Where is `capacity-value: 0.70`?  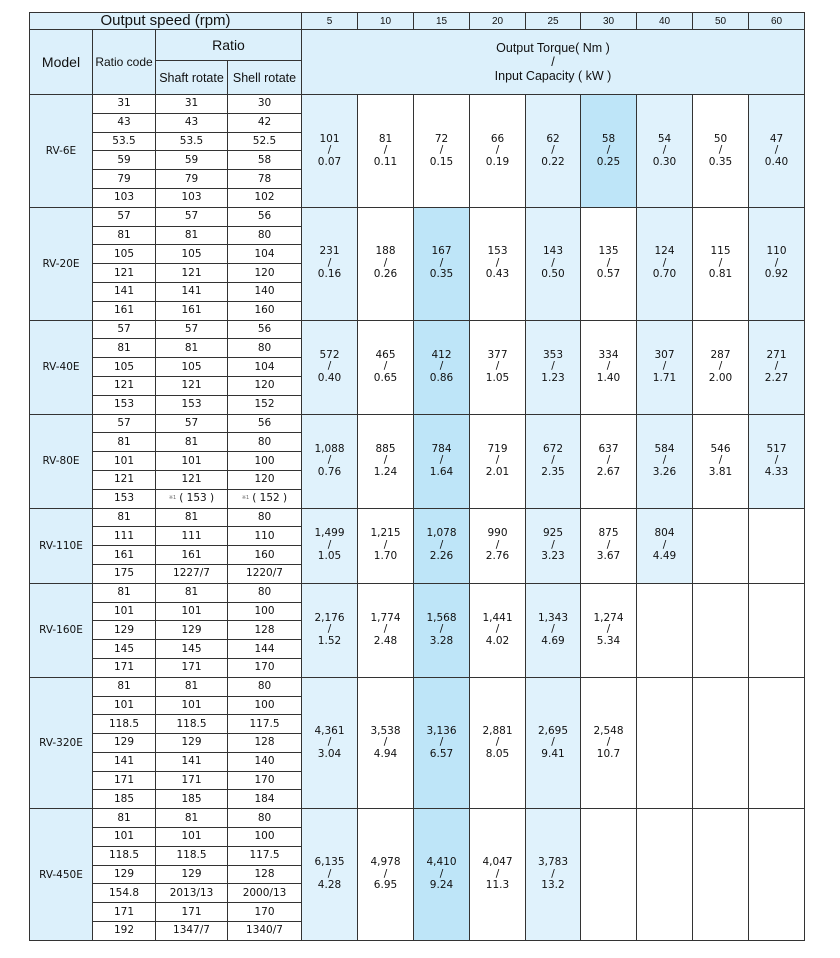 capacity-value: 0.70 is located at coordinates (664, 274).